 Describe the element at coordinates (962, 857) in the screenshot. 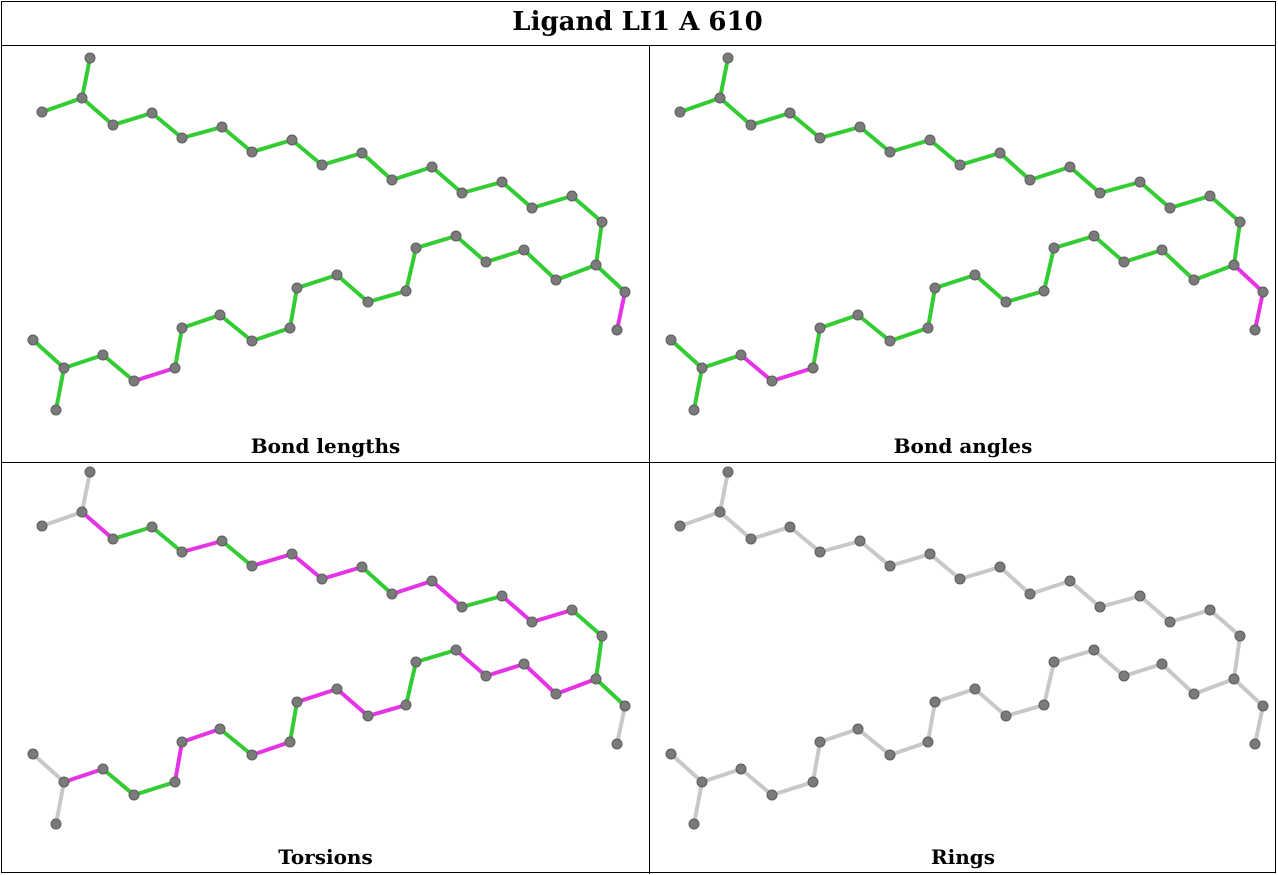

I see `caption-rings: Rings` at that location.